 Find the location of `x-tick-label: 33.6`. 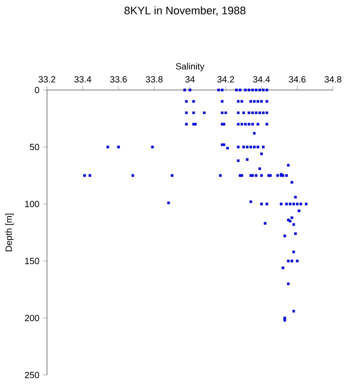

x-tick-label: 33.6 is located at coordinates (118, 79).